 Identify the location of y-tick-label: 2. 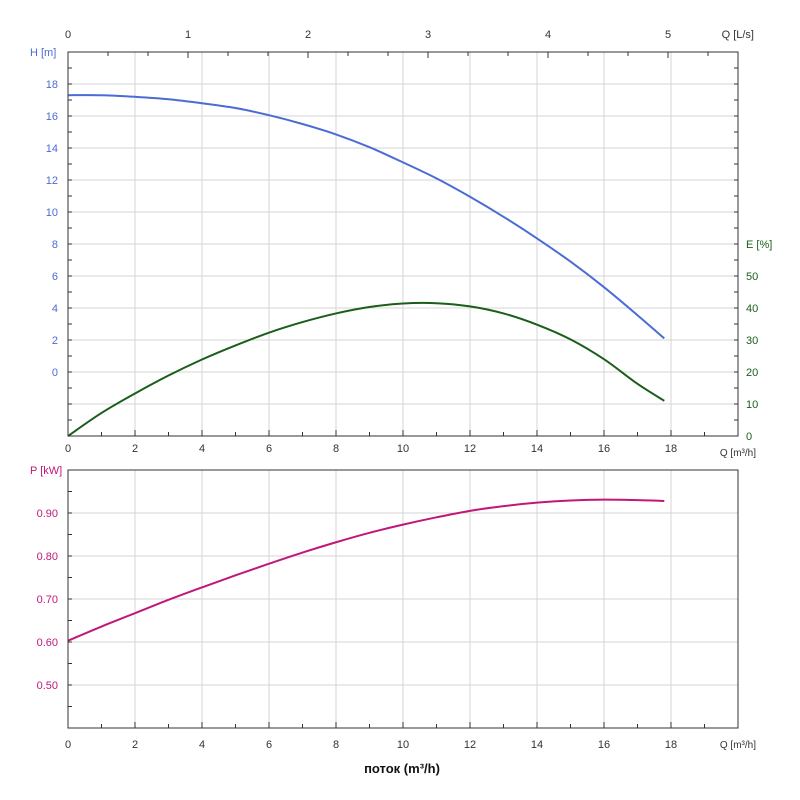
(55, 341).